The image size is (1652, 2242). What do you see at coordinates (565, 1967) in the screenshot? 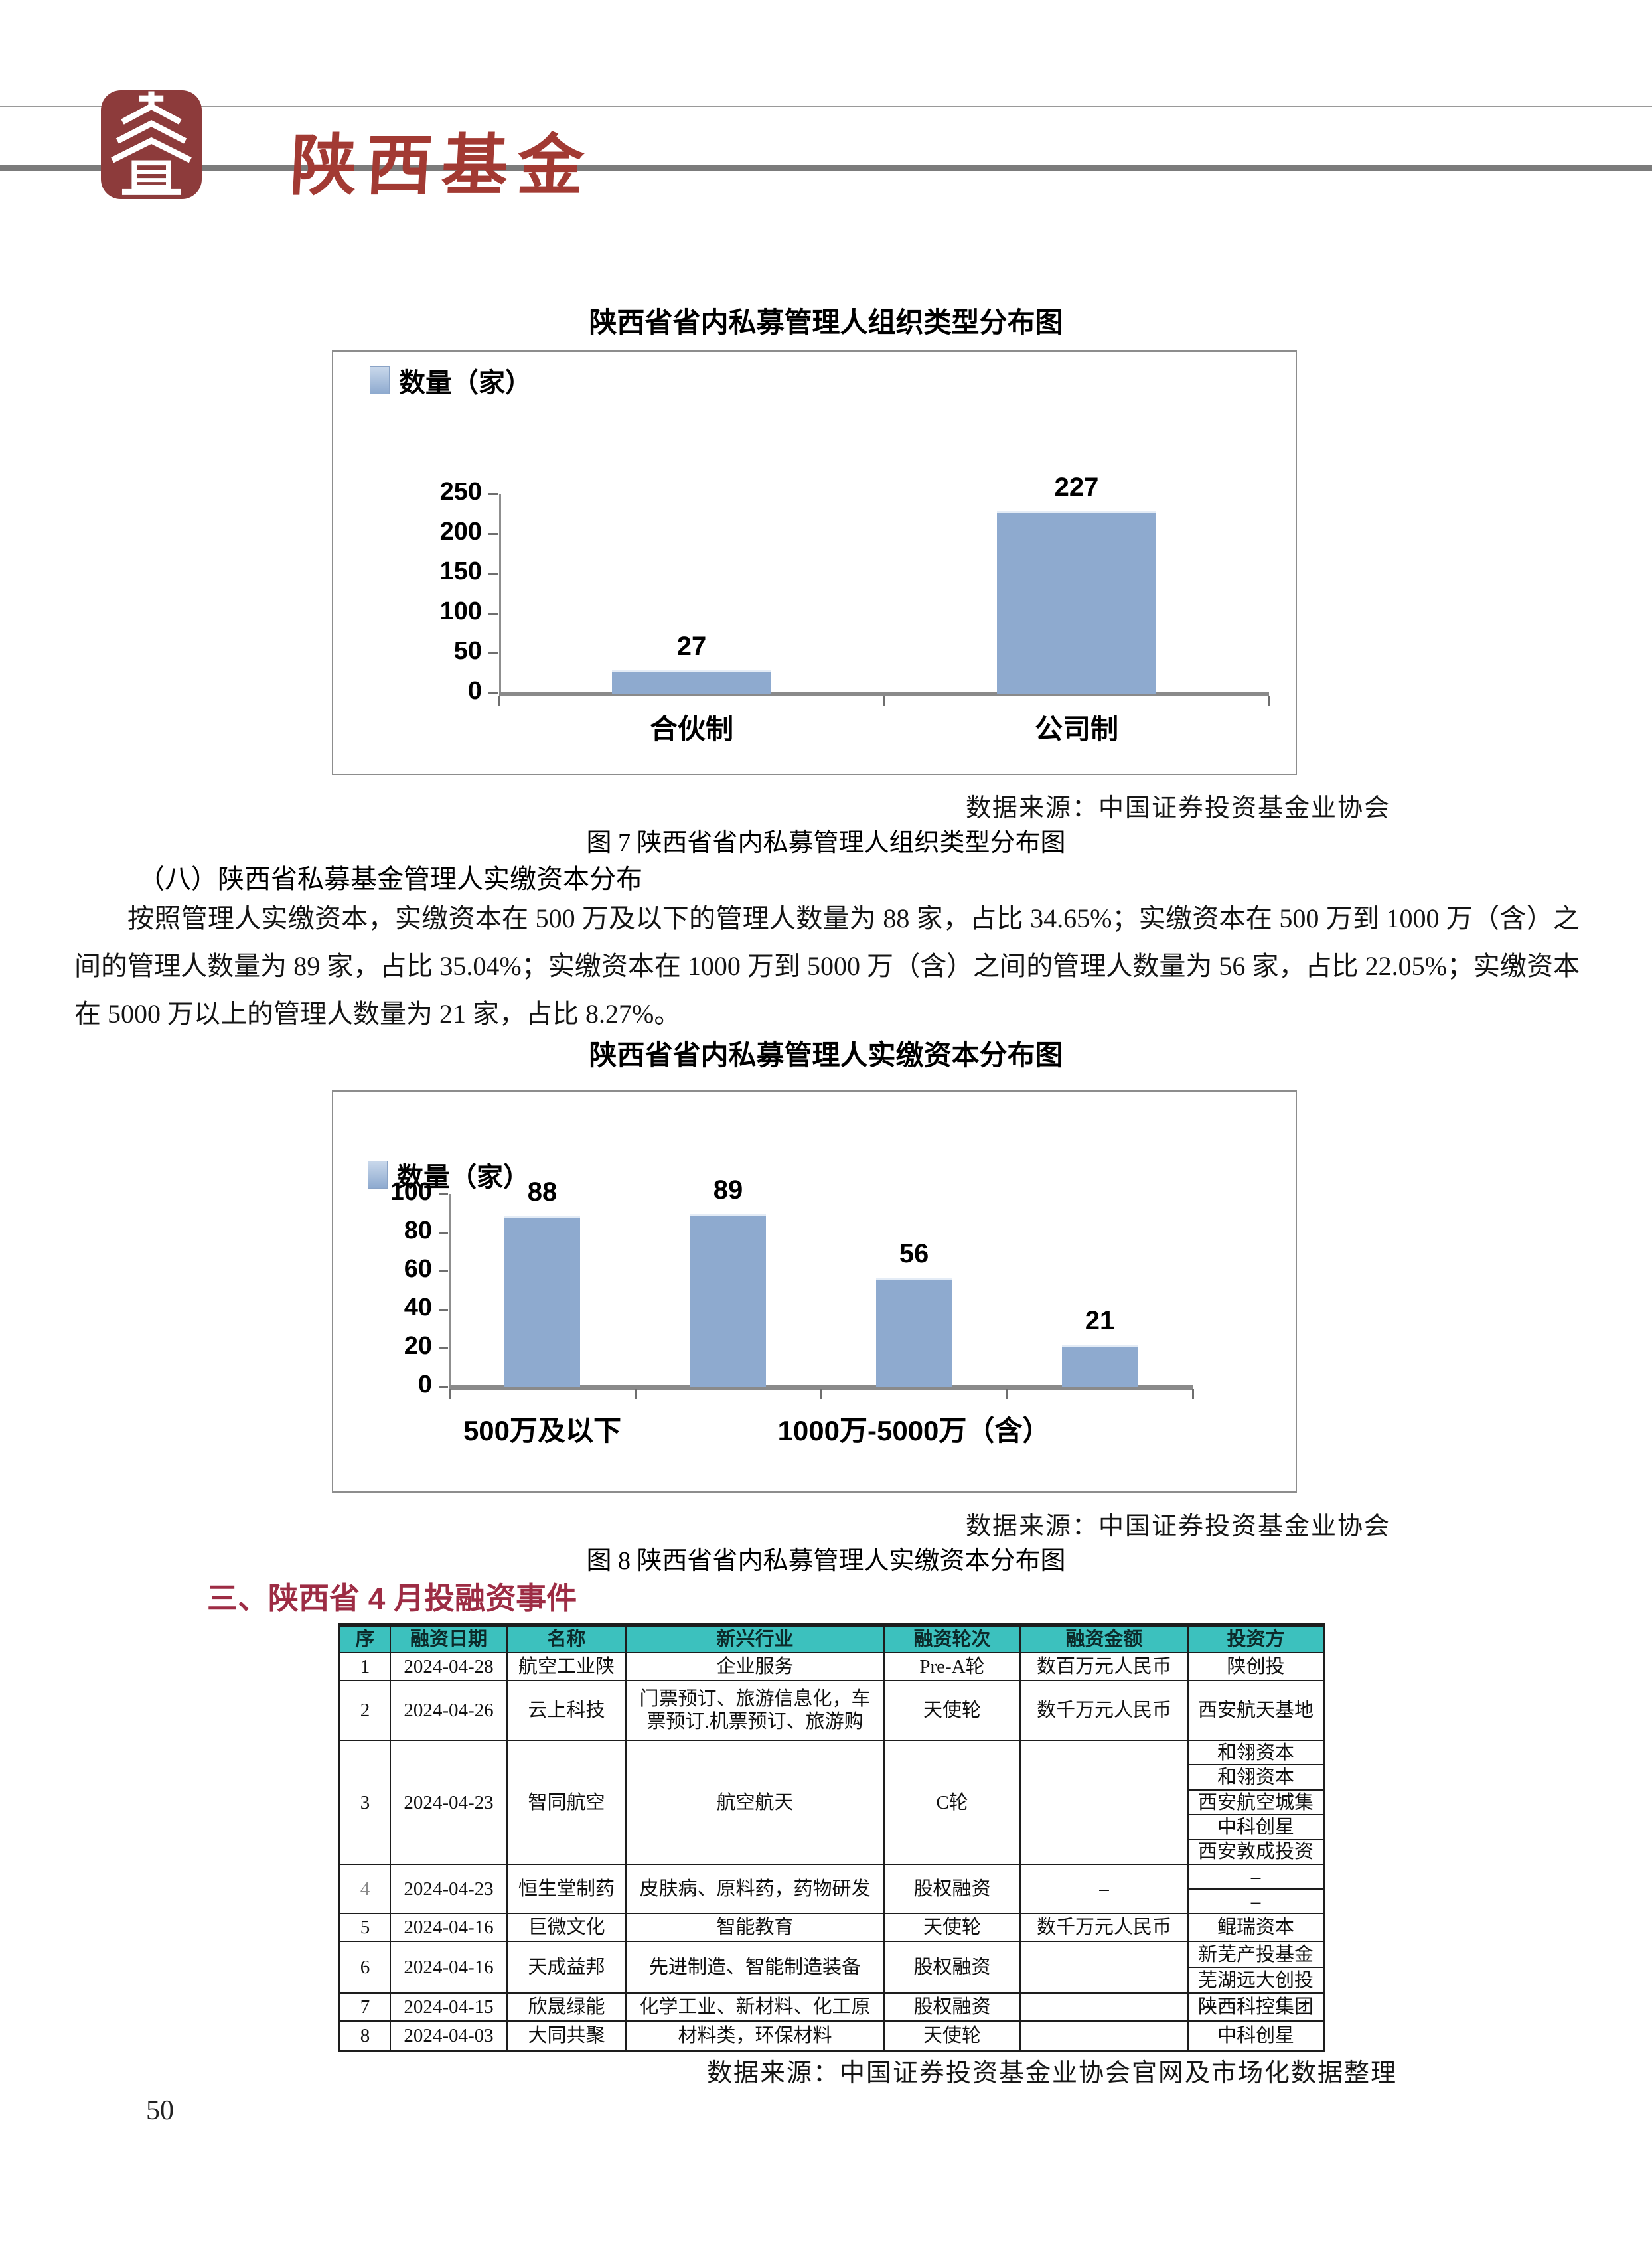
I see `cell-name: 天成益邦` at bounding box center [565, 1967].